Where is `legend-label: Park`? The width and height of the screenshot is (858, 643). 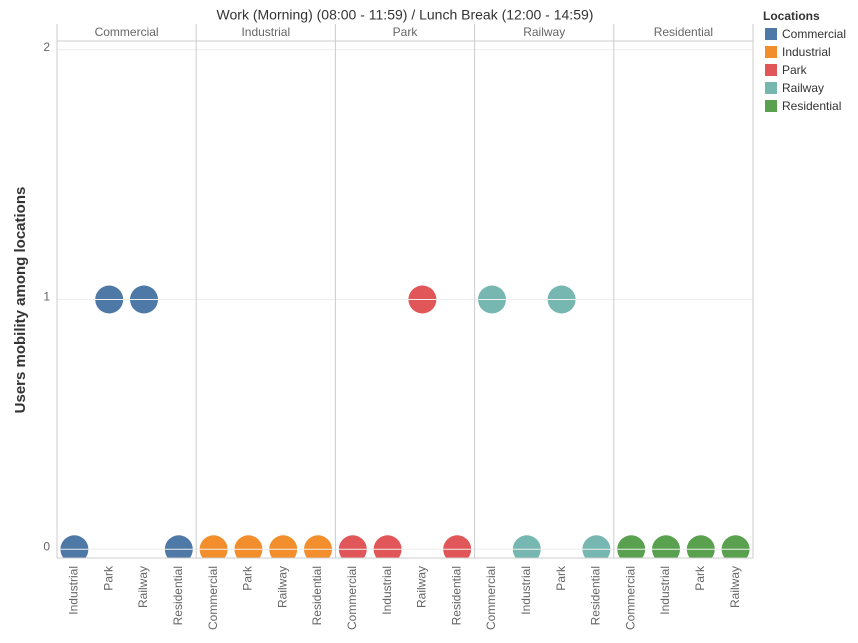 legend-label: Park is located at coordinates (795, 70).